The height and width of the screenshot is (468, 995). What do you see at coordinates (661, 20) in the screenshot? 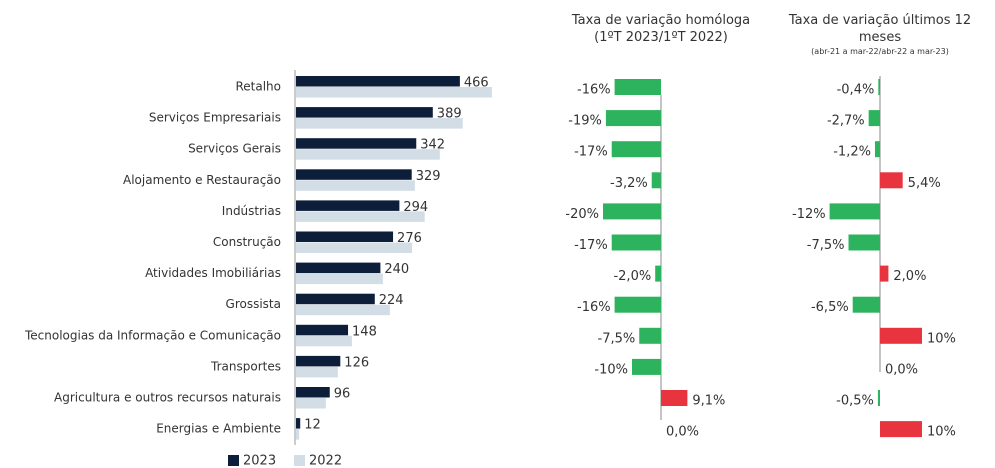
I see `title: Taxa de variação homóloga` at bounding box center [661, 20].